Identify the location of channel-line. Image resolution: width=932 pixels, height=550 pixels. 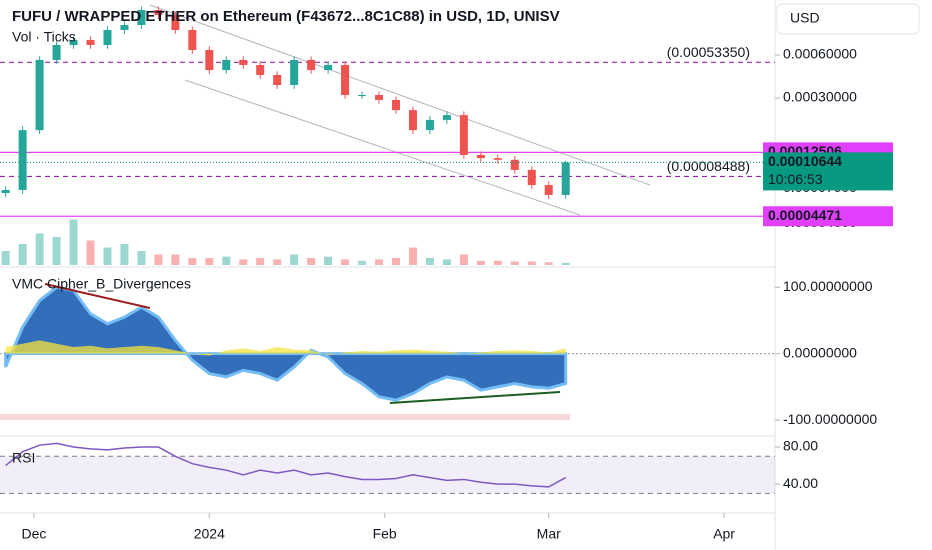
(382, 147).